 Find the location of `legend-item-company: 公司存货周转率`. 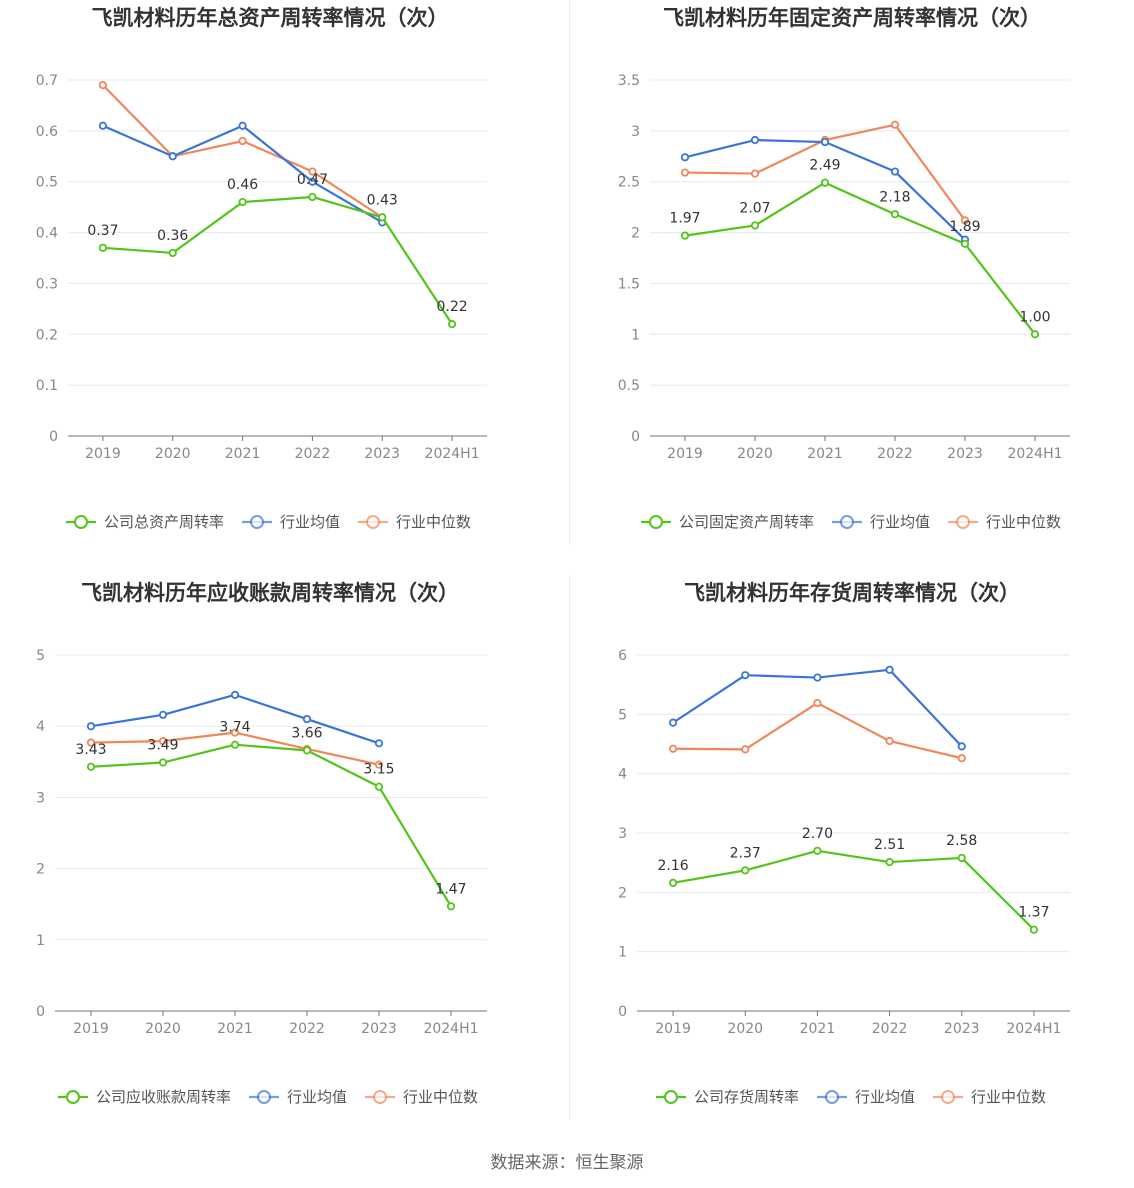

legend-item-company: 公司存货周转率 is located at coordinates (727, 1097).